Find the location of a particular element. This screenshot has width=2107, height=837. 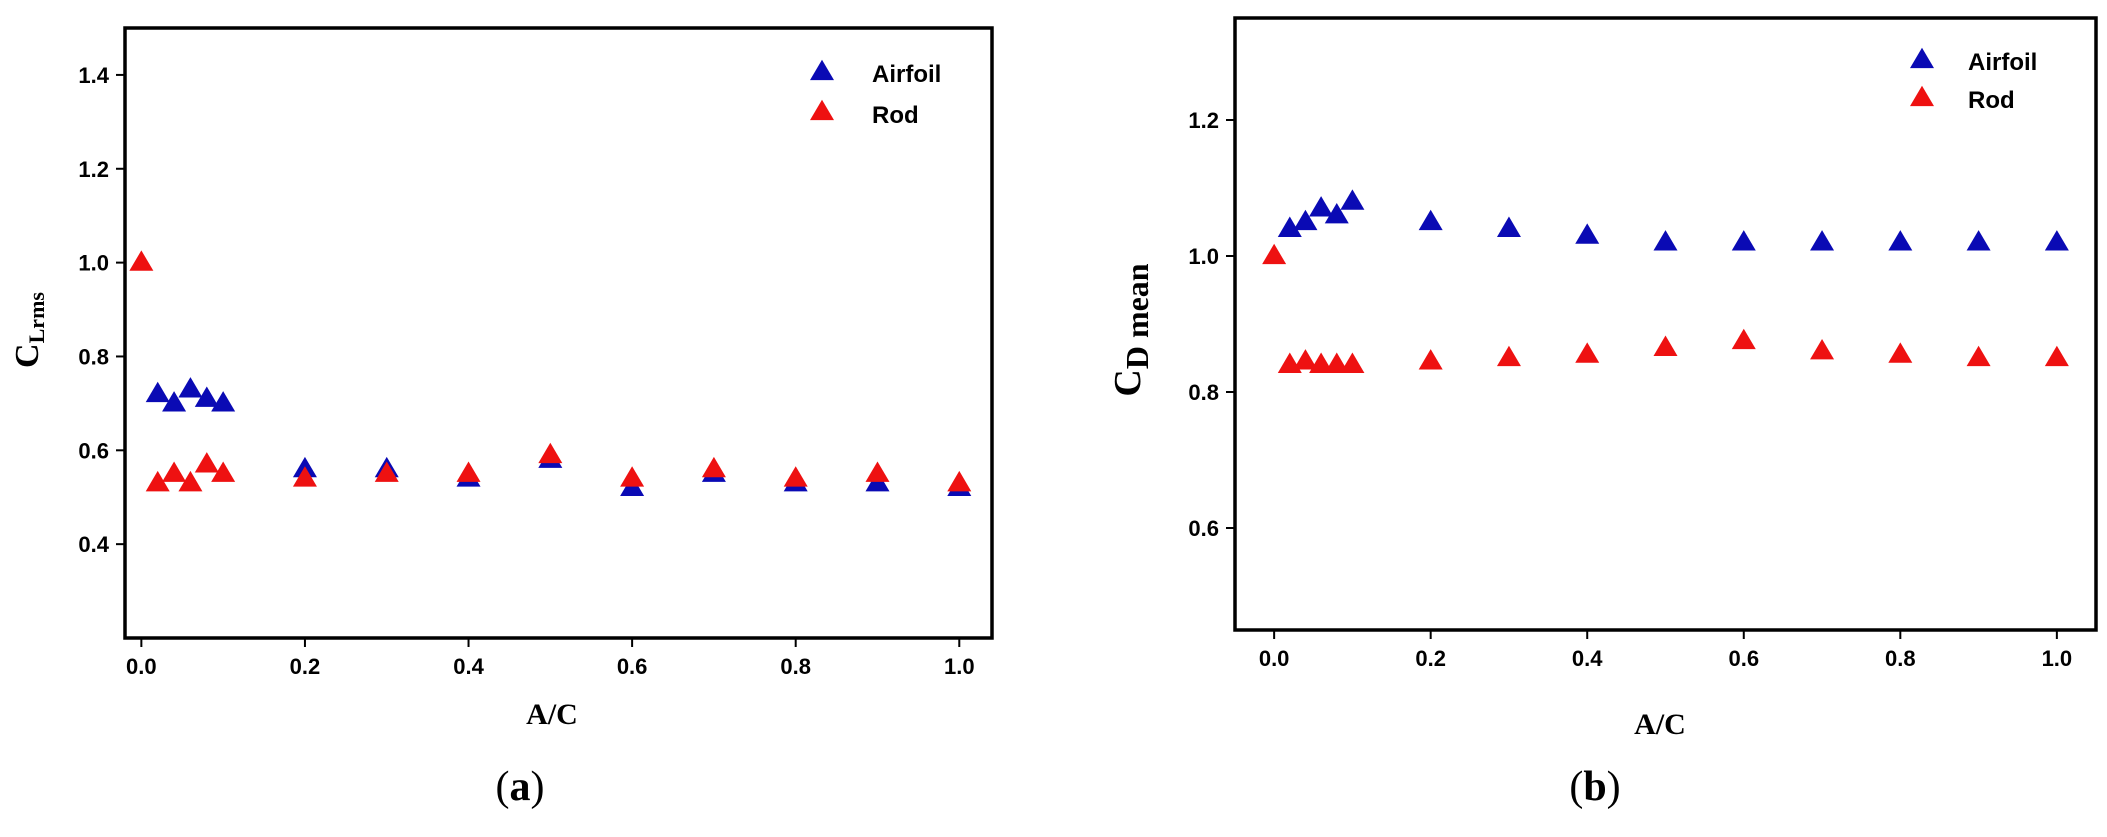

data-marks-b is located at coordinates (1665, 281).